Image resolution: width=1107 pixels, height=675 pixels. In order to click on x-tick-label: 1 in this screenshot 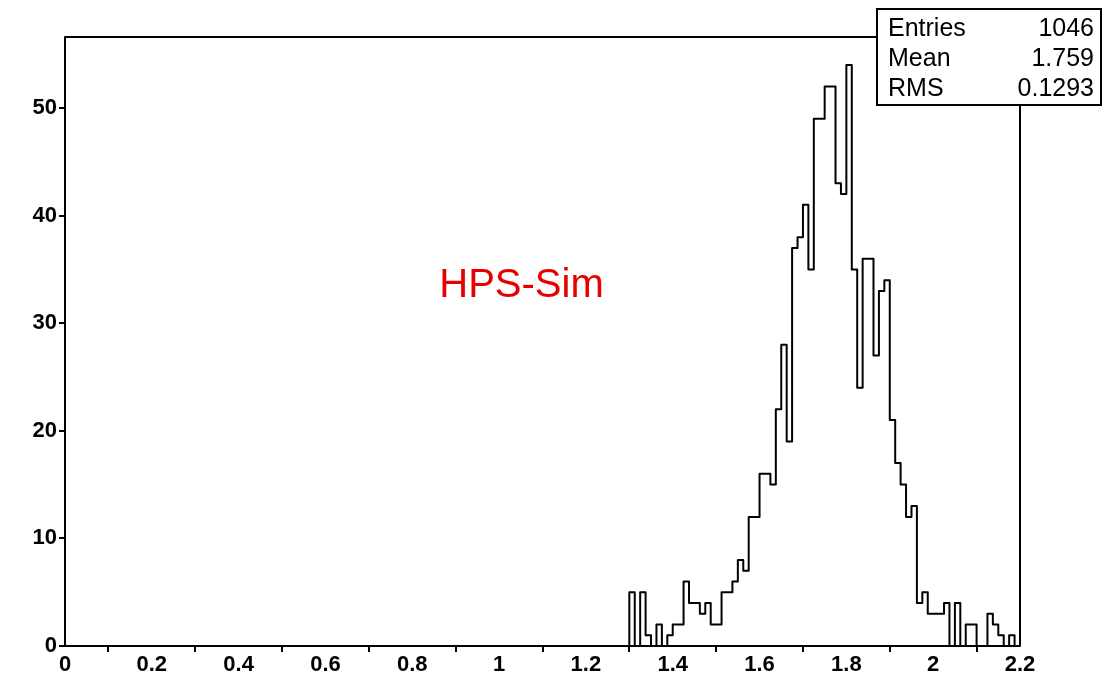, I will do `click(499, 663)`.